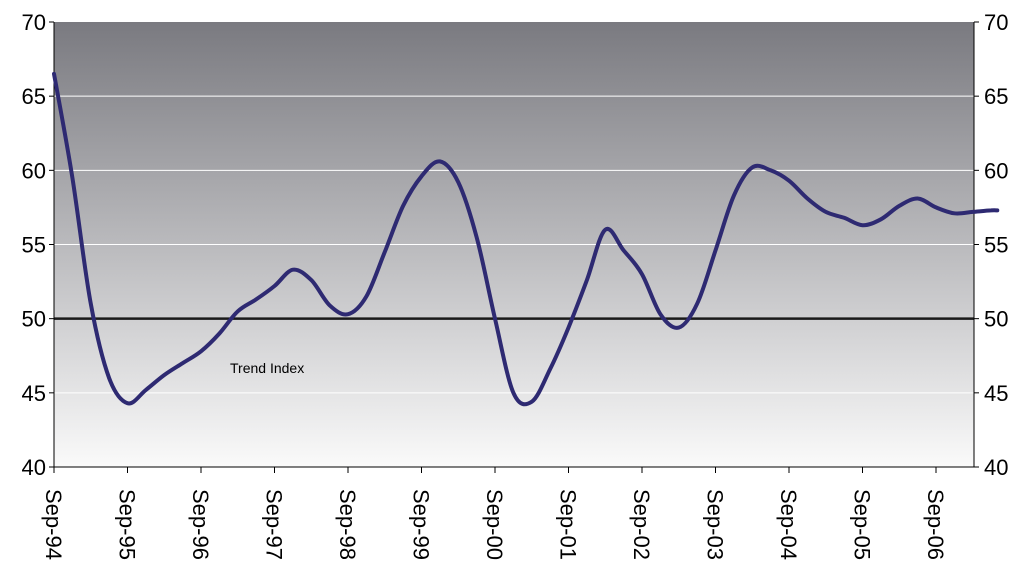 This screenshot has height=582, width=1018. I want to click on right-y-tick-40: 40, so click(996, 467).